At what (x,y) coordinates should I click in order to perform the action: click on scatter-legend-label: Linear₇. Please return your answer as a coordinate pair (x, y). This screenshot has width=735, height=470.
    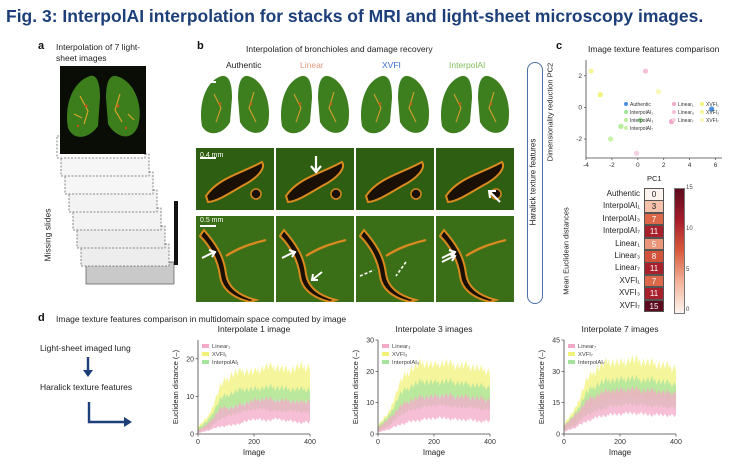
    Looking at the image, I should click on (686, 121).